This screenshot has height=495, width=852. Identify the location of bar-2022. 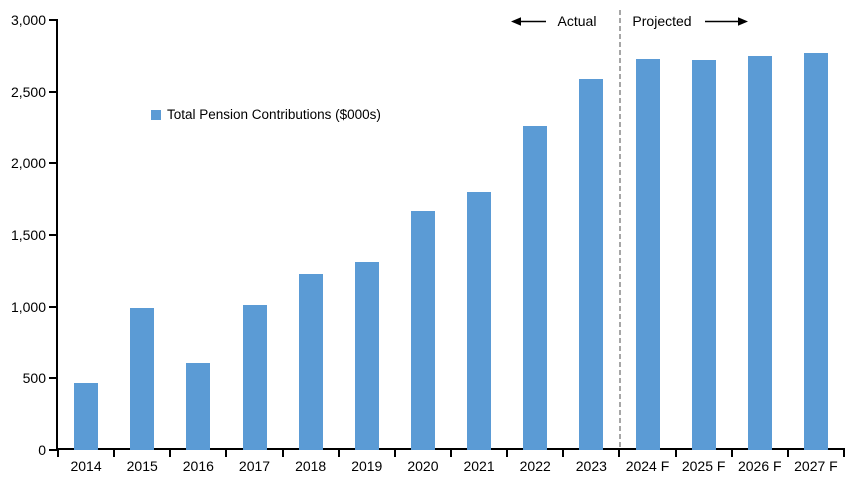
(535, 288).